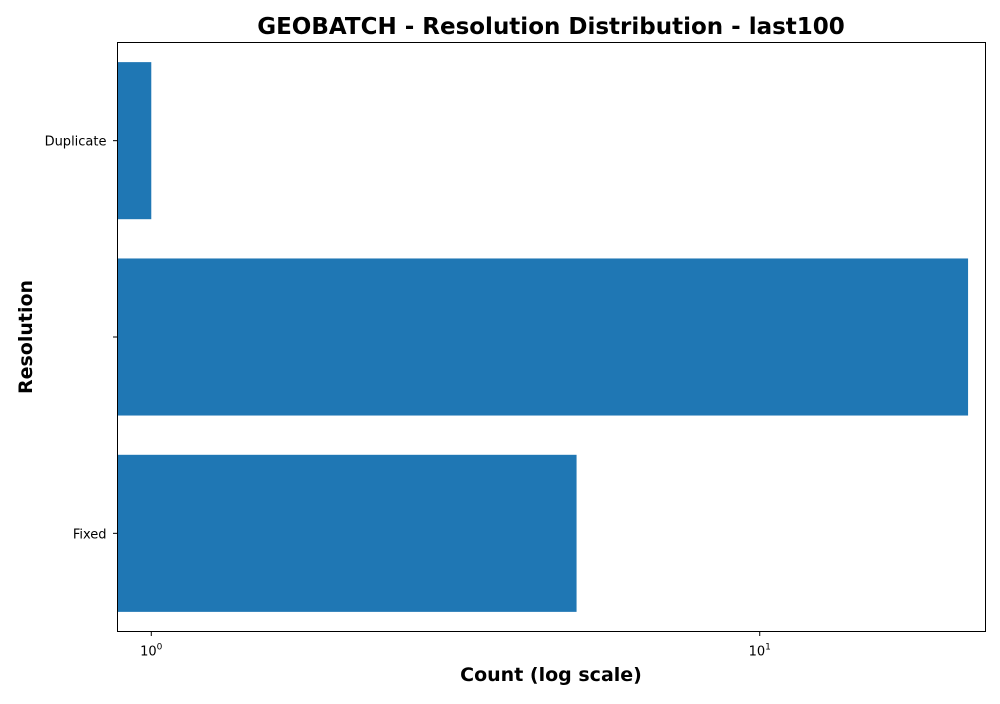  What do you see at coordinates (26, 337) in the screenshot?
I see `y-axis-label: Resolution` at bounding box center [26, 337].